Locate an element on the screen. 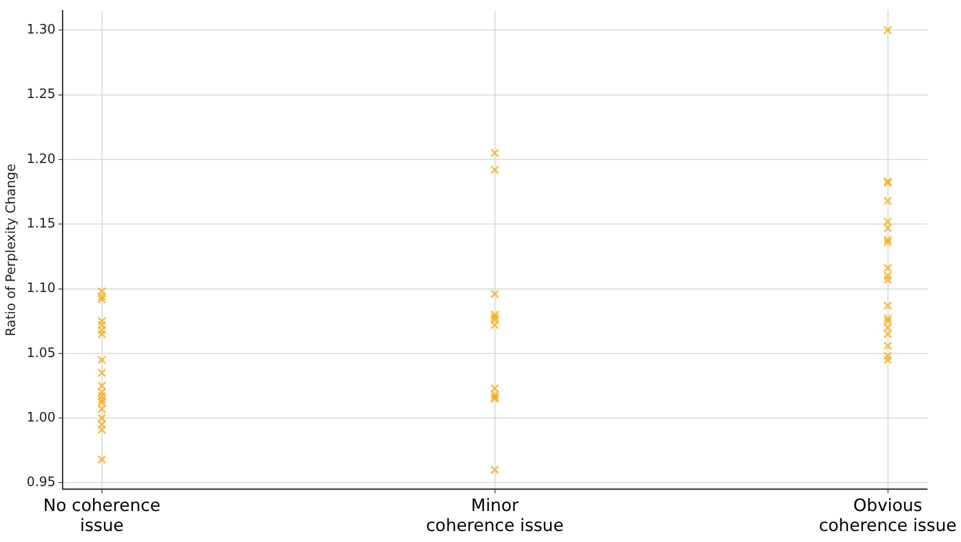 This screenshot has height=542, width=961. y-tick-label: 1.05 is located at coordinates (41, 353).